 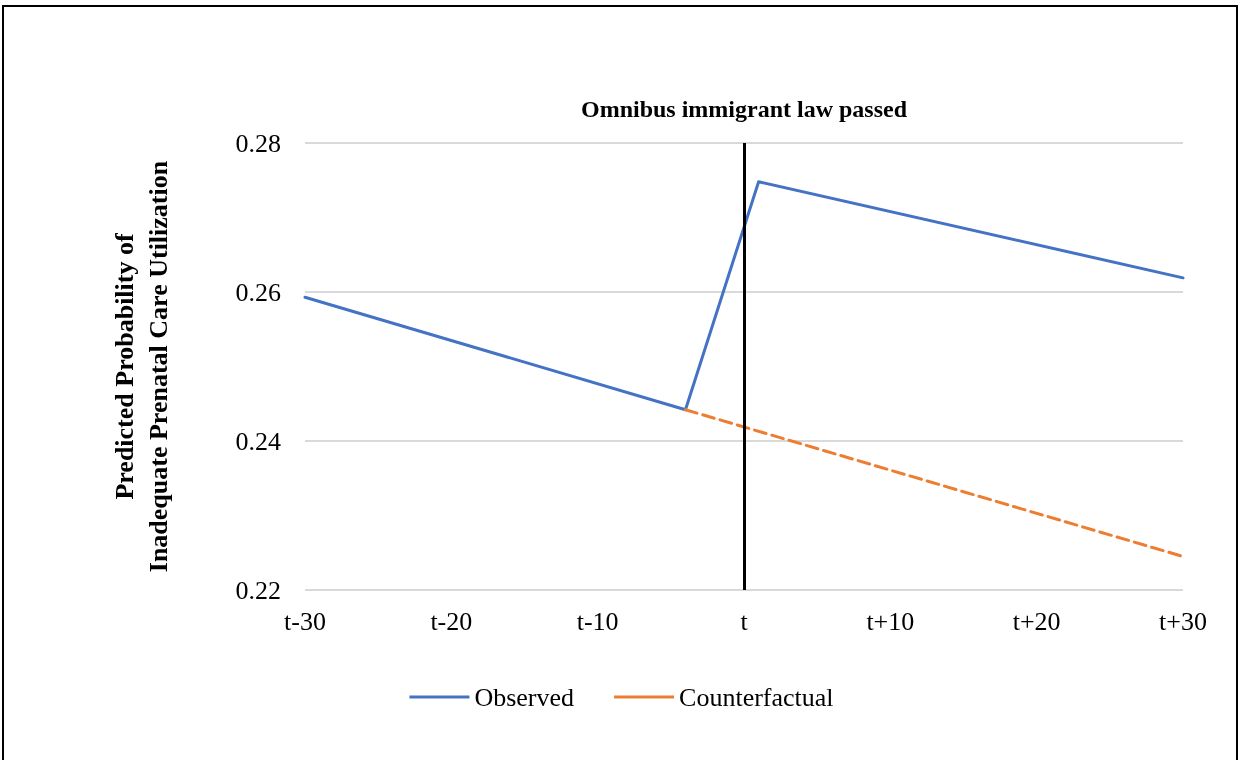 What do you see at coordinates (890, 621) in the screenshot?
I see `x-tick-label: t+10` at bounding box center [890, 621].